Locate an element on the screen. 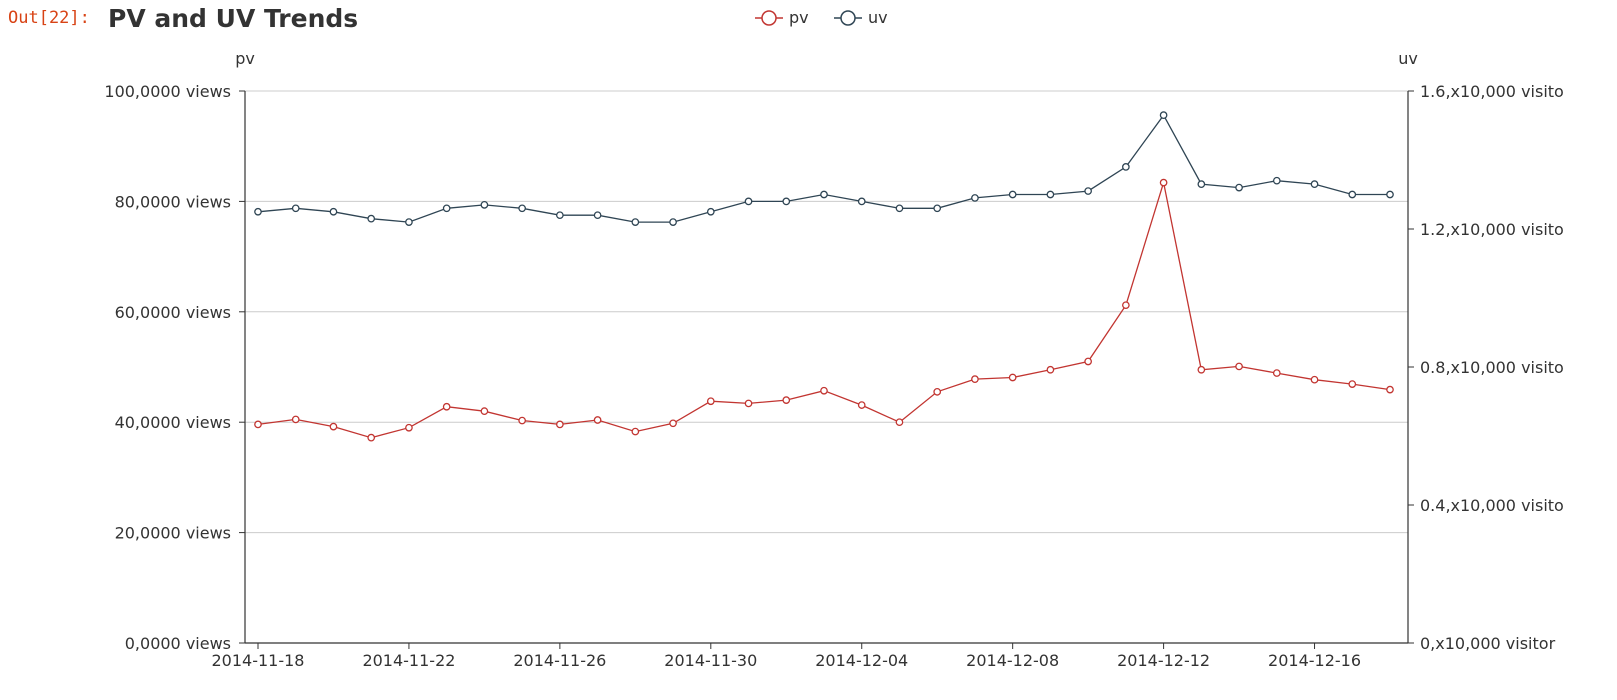 Image resolution: width=1617 pixels, height=700 pixels. legend-item-uv: uv is located at coordinates (861, 17).